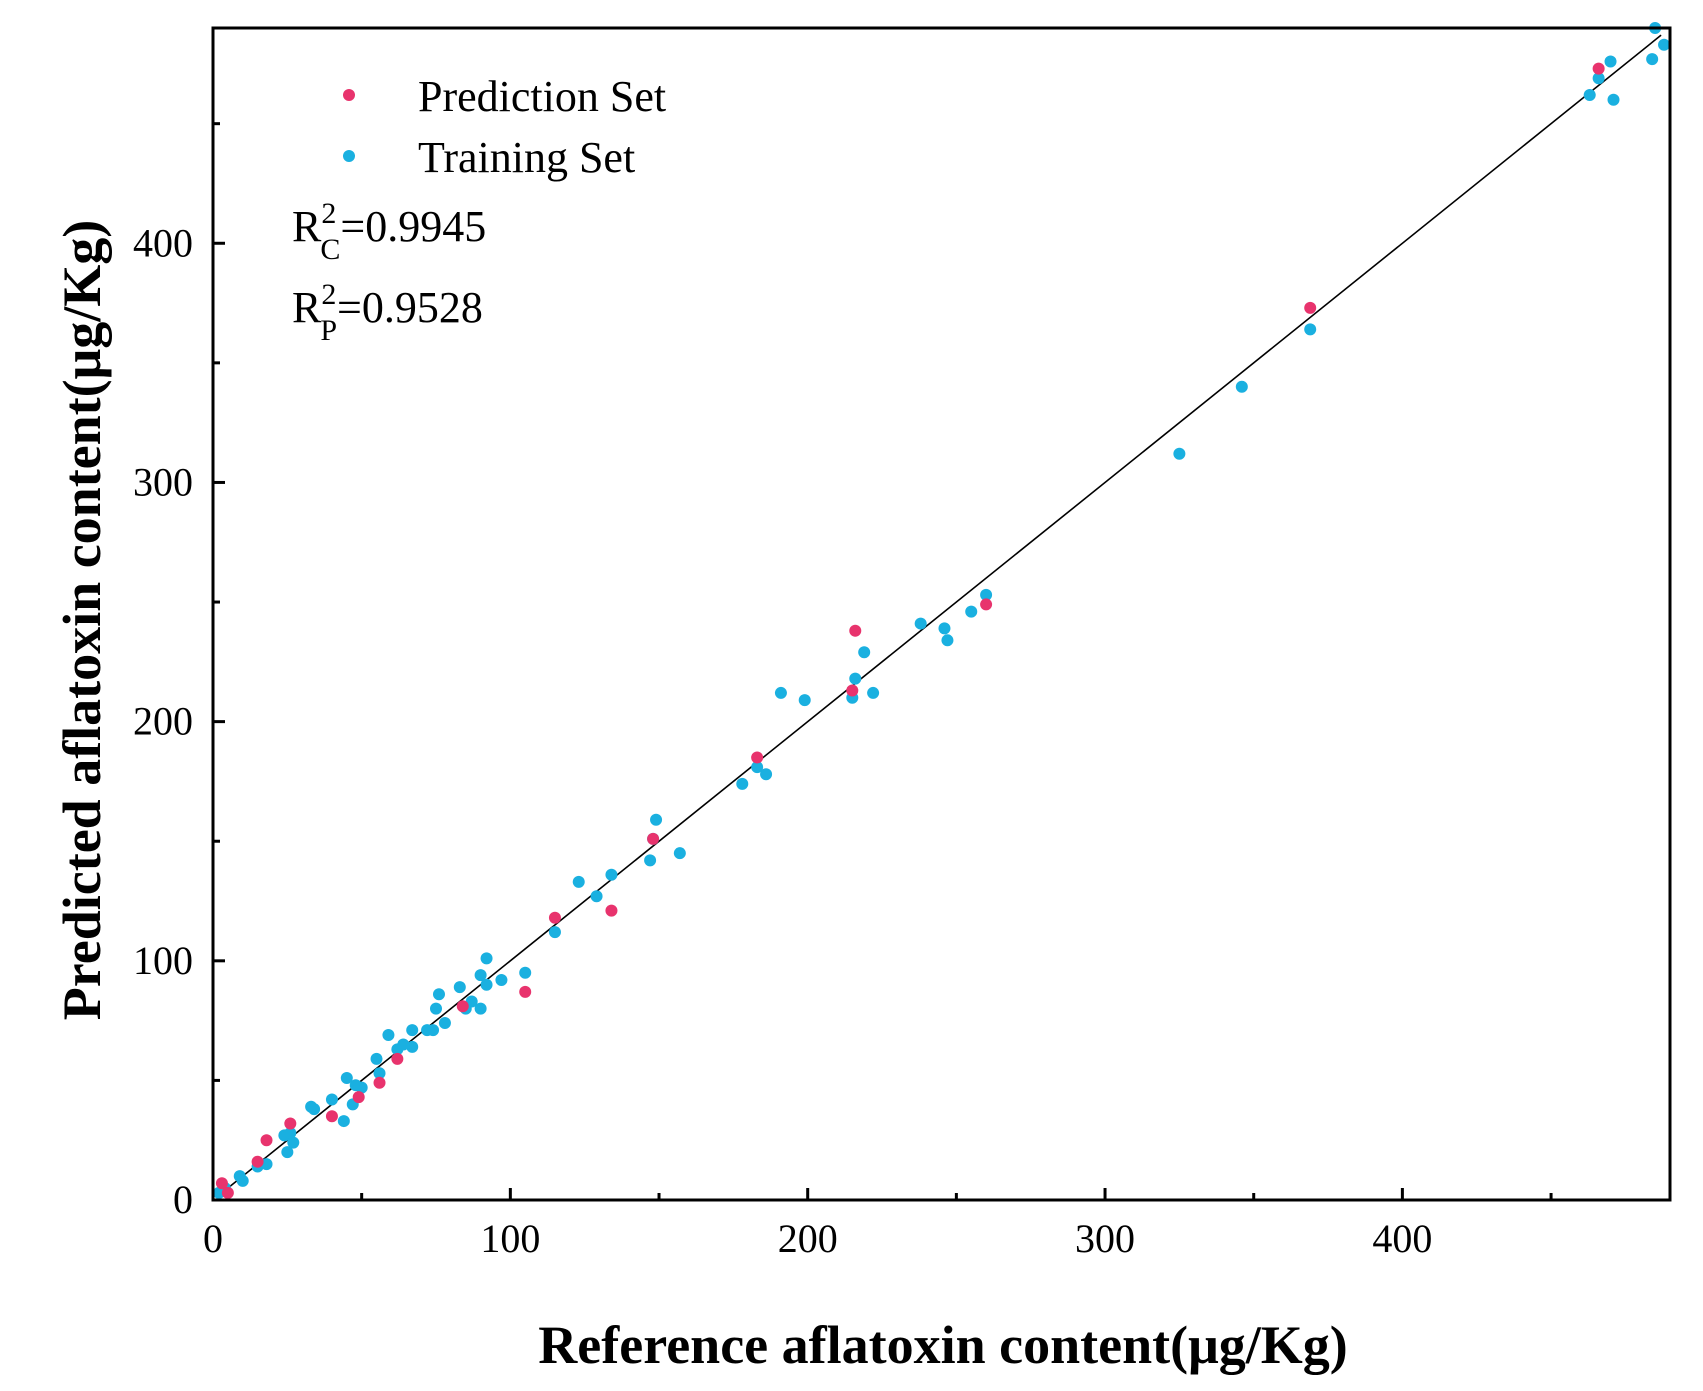 This screenshot has height=1391, width=1703. Describe the element at coordinates (183, 1199) in the screenshot. I see `y-tick-label: 0` at that location.